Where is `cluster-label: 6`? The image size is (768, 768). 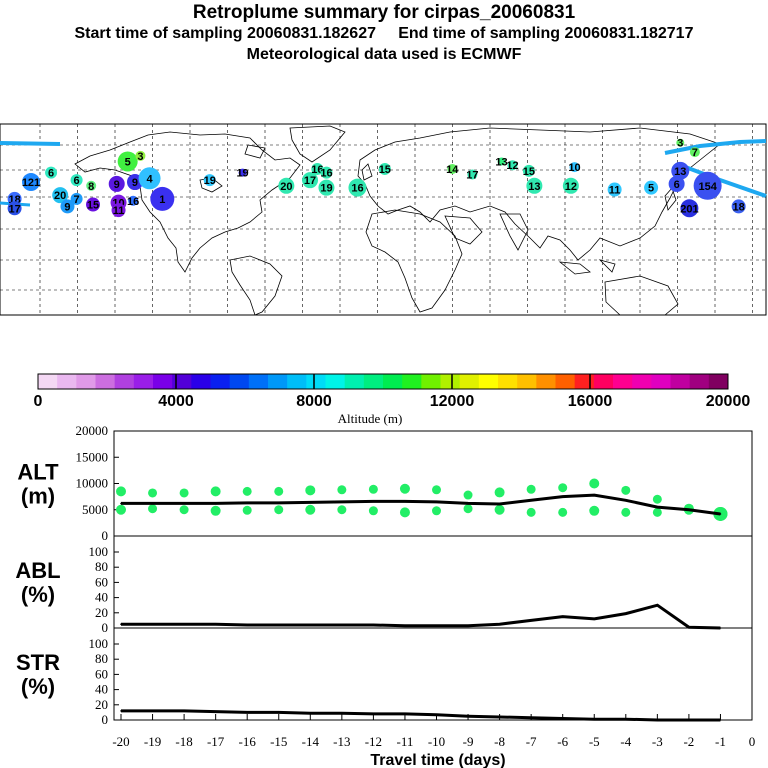 cluster-label: 6 is located at coordinates (677, 185).